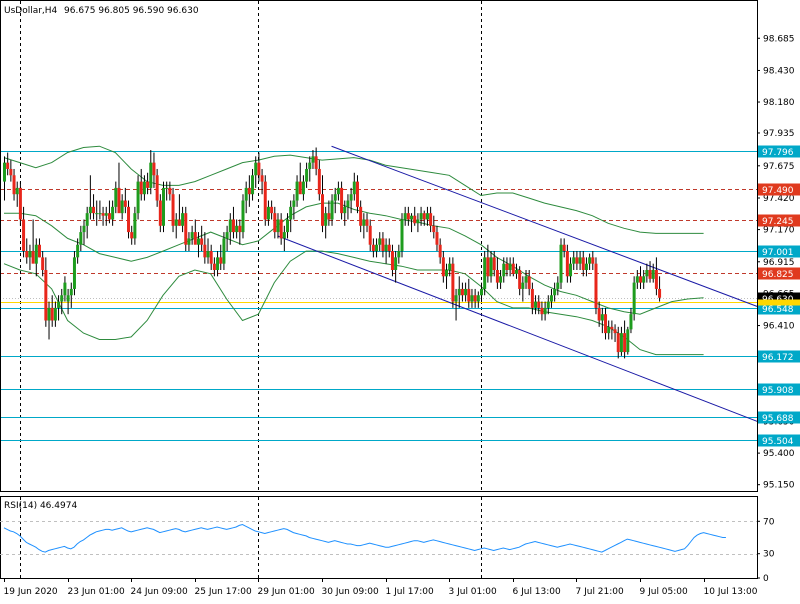  Describe the element at coordinates (223, 592) in the screenshot. I see `time-tick-label: 25 Jun 17:00` at that location.